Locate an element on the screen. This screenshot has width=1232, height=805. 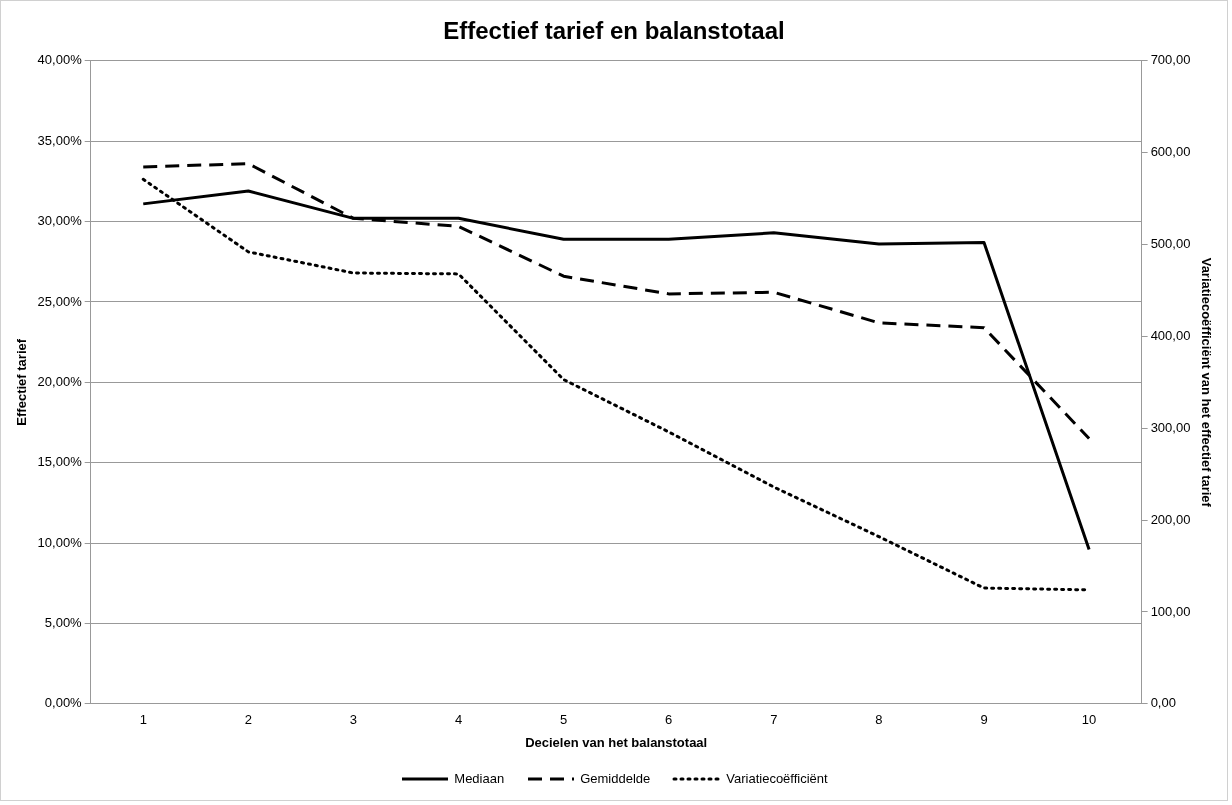
x-axis-title: Decielen van het balanstotaal is located at coordinates (616, 742).